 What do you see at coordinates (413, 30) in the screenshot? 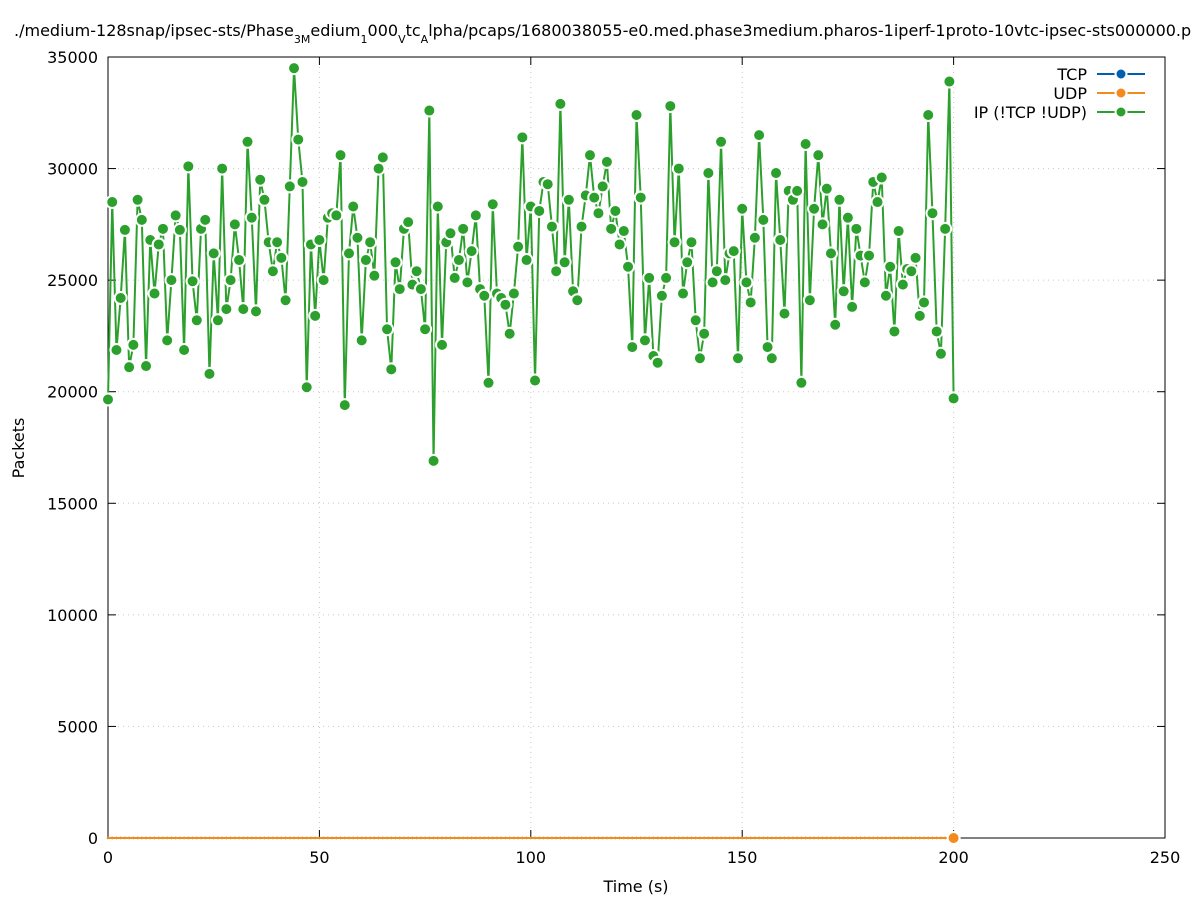
I see `title-part: tc` at bounding box center [413, 30].